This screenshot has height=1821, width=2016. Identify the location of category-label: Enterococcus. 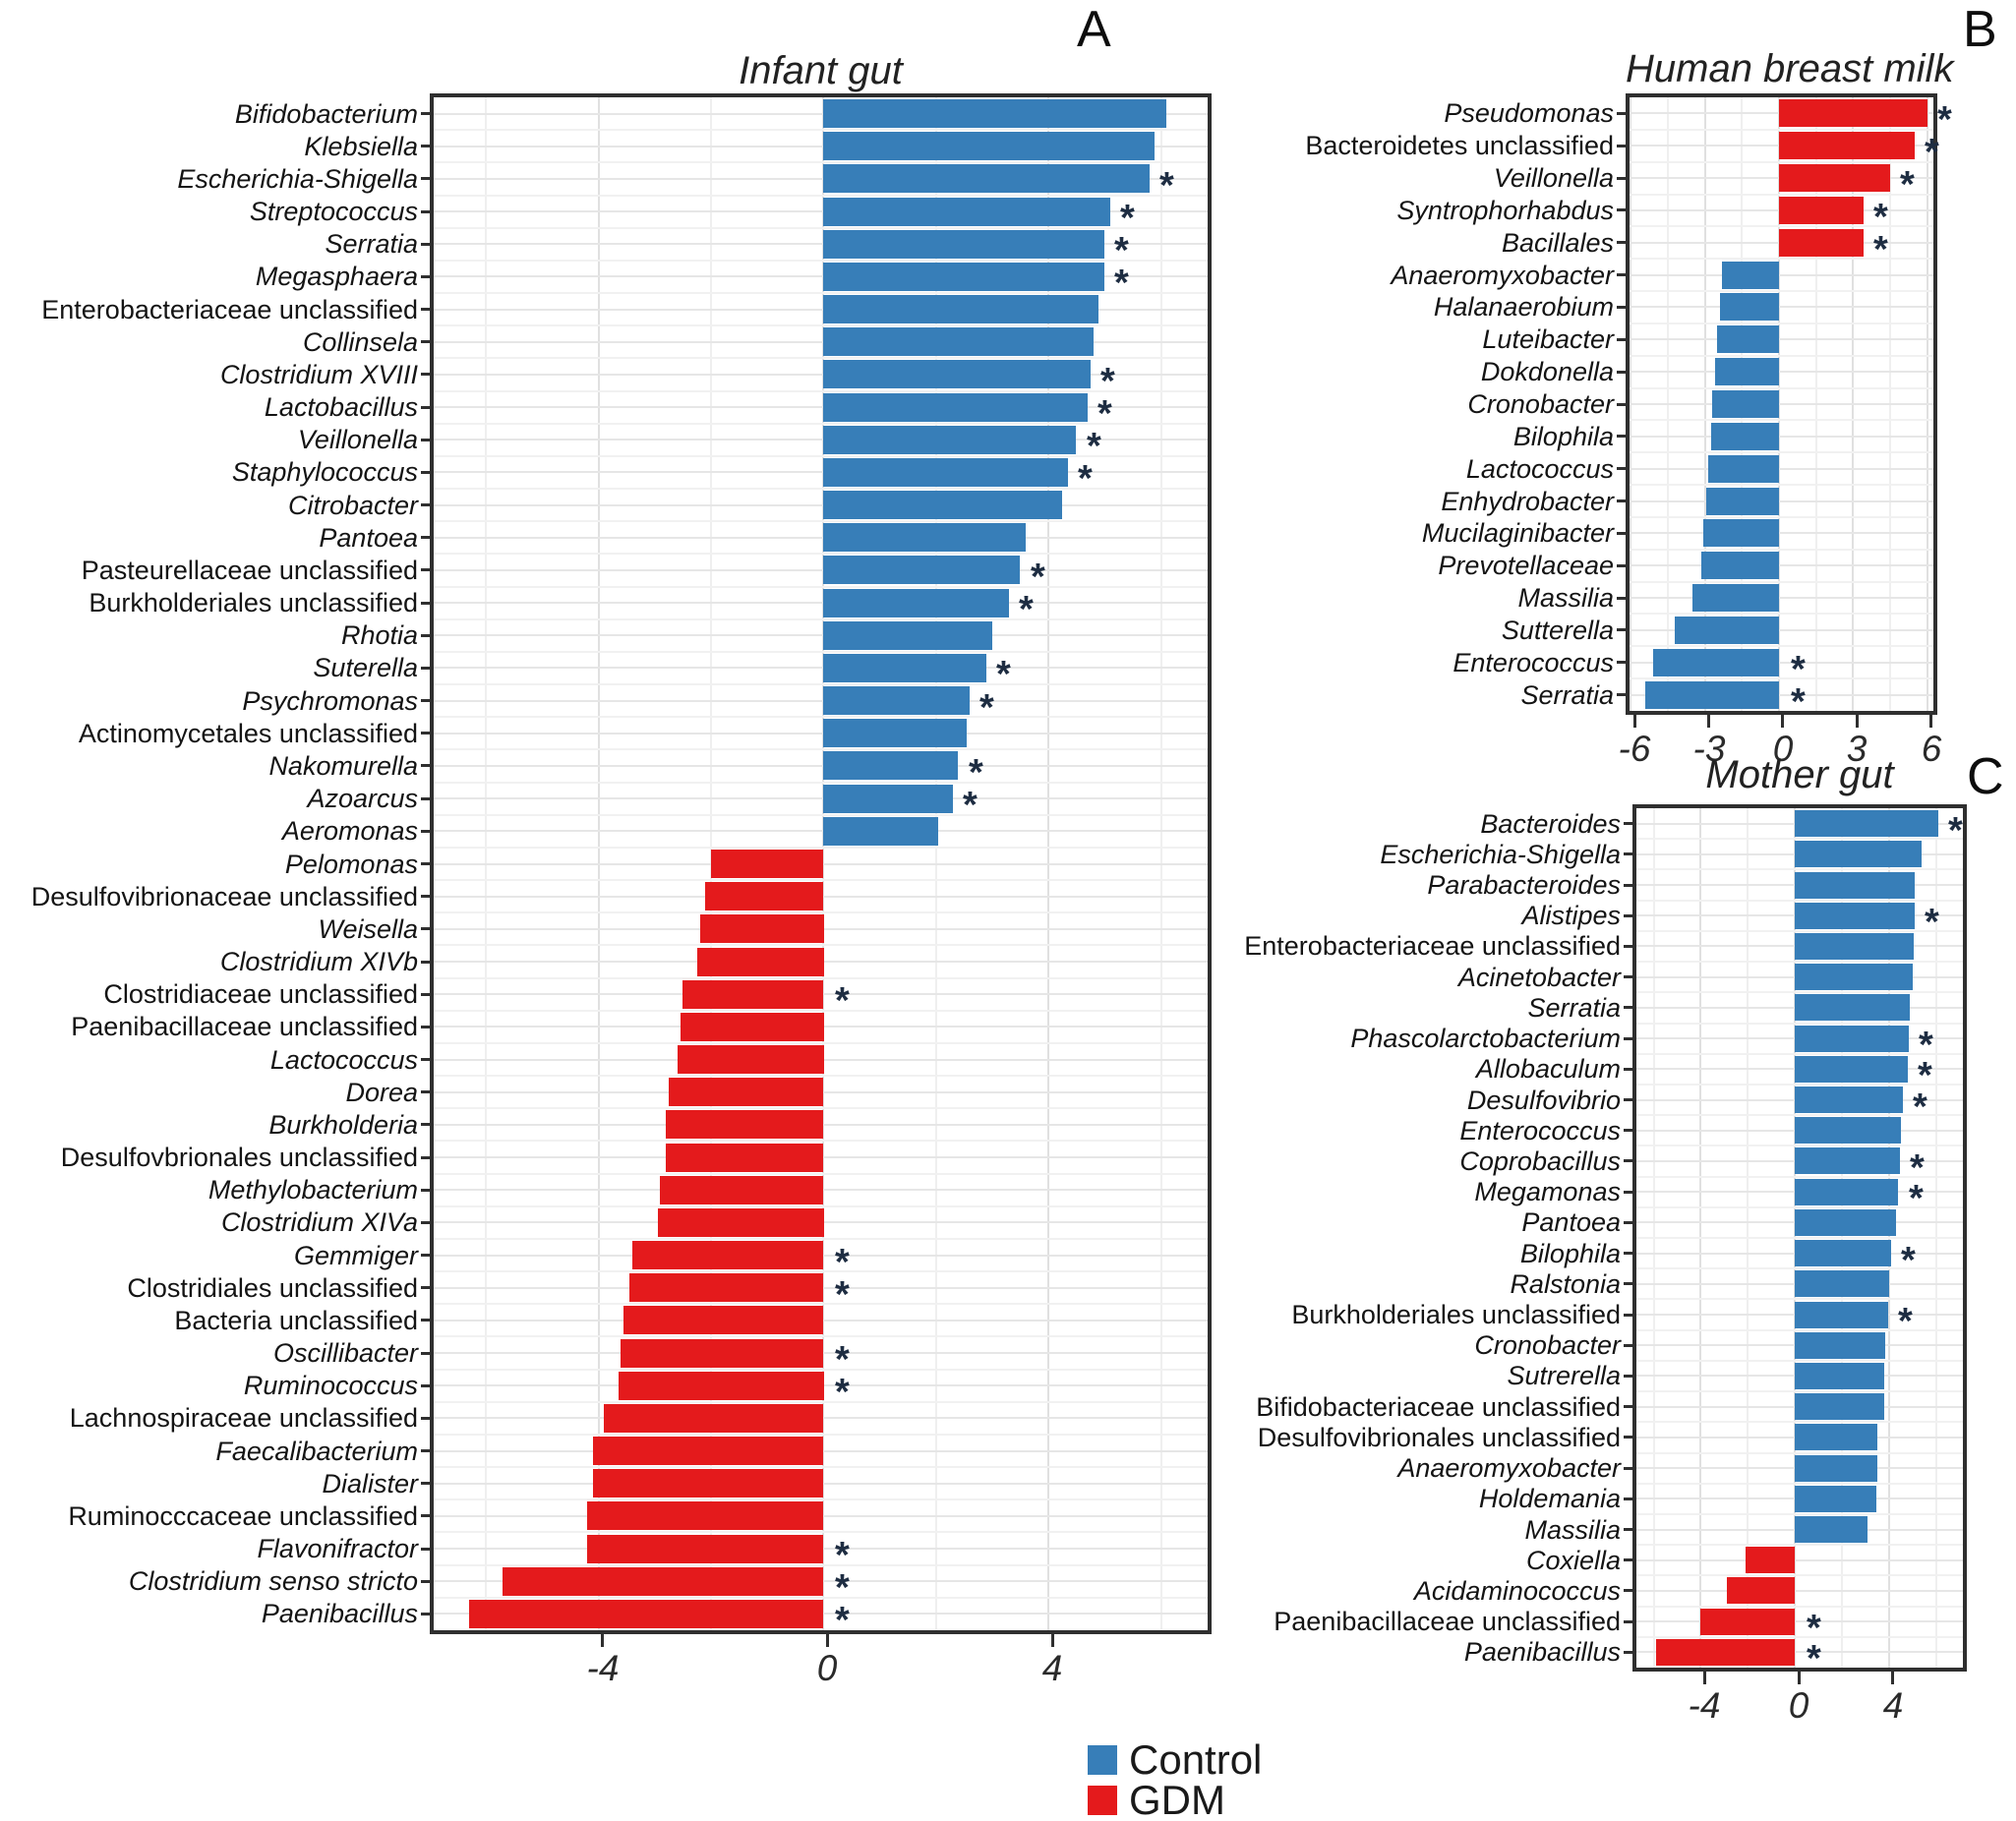
(1540, 1130).